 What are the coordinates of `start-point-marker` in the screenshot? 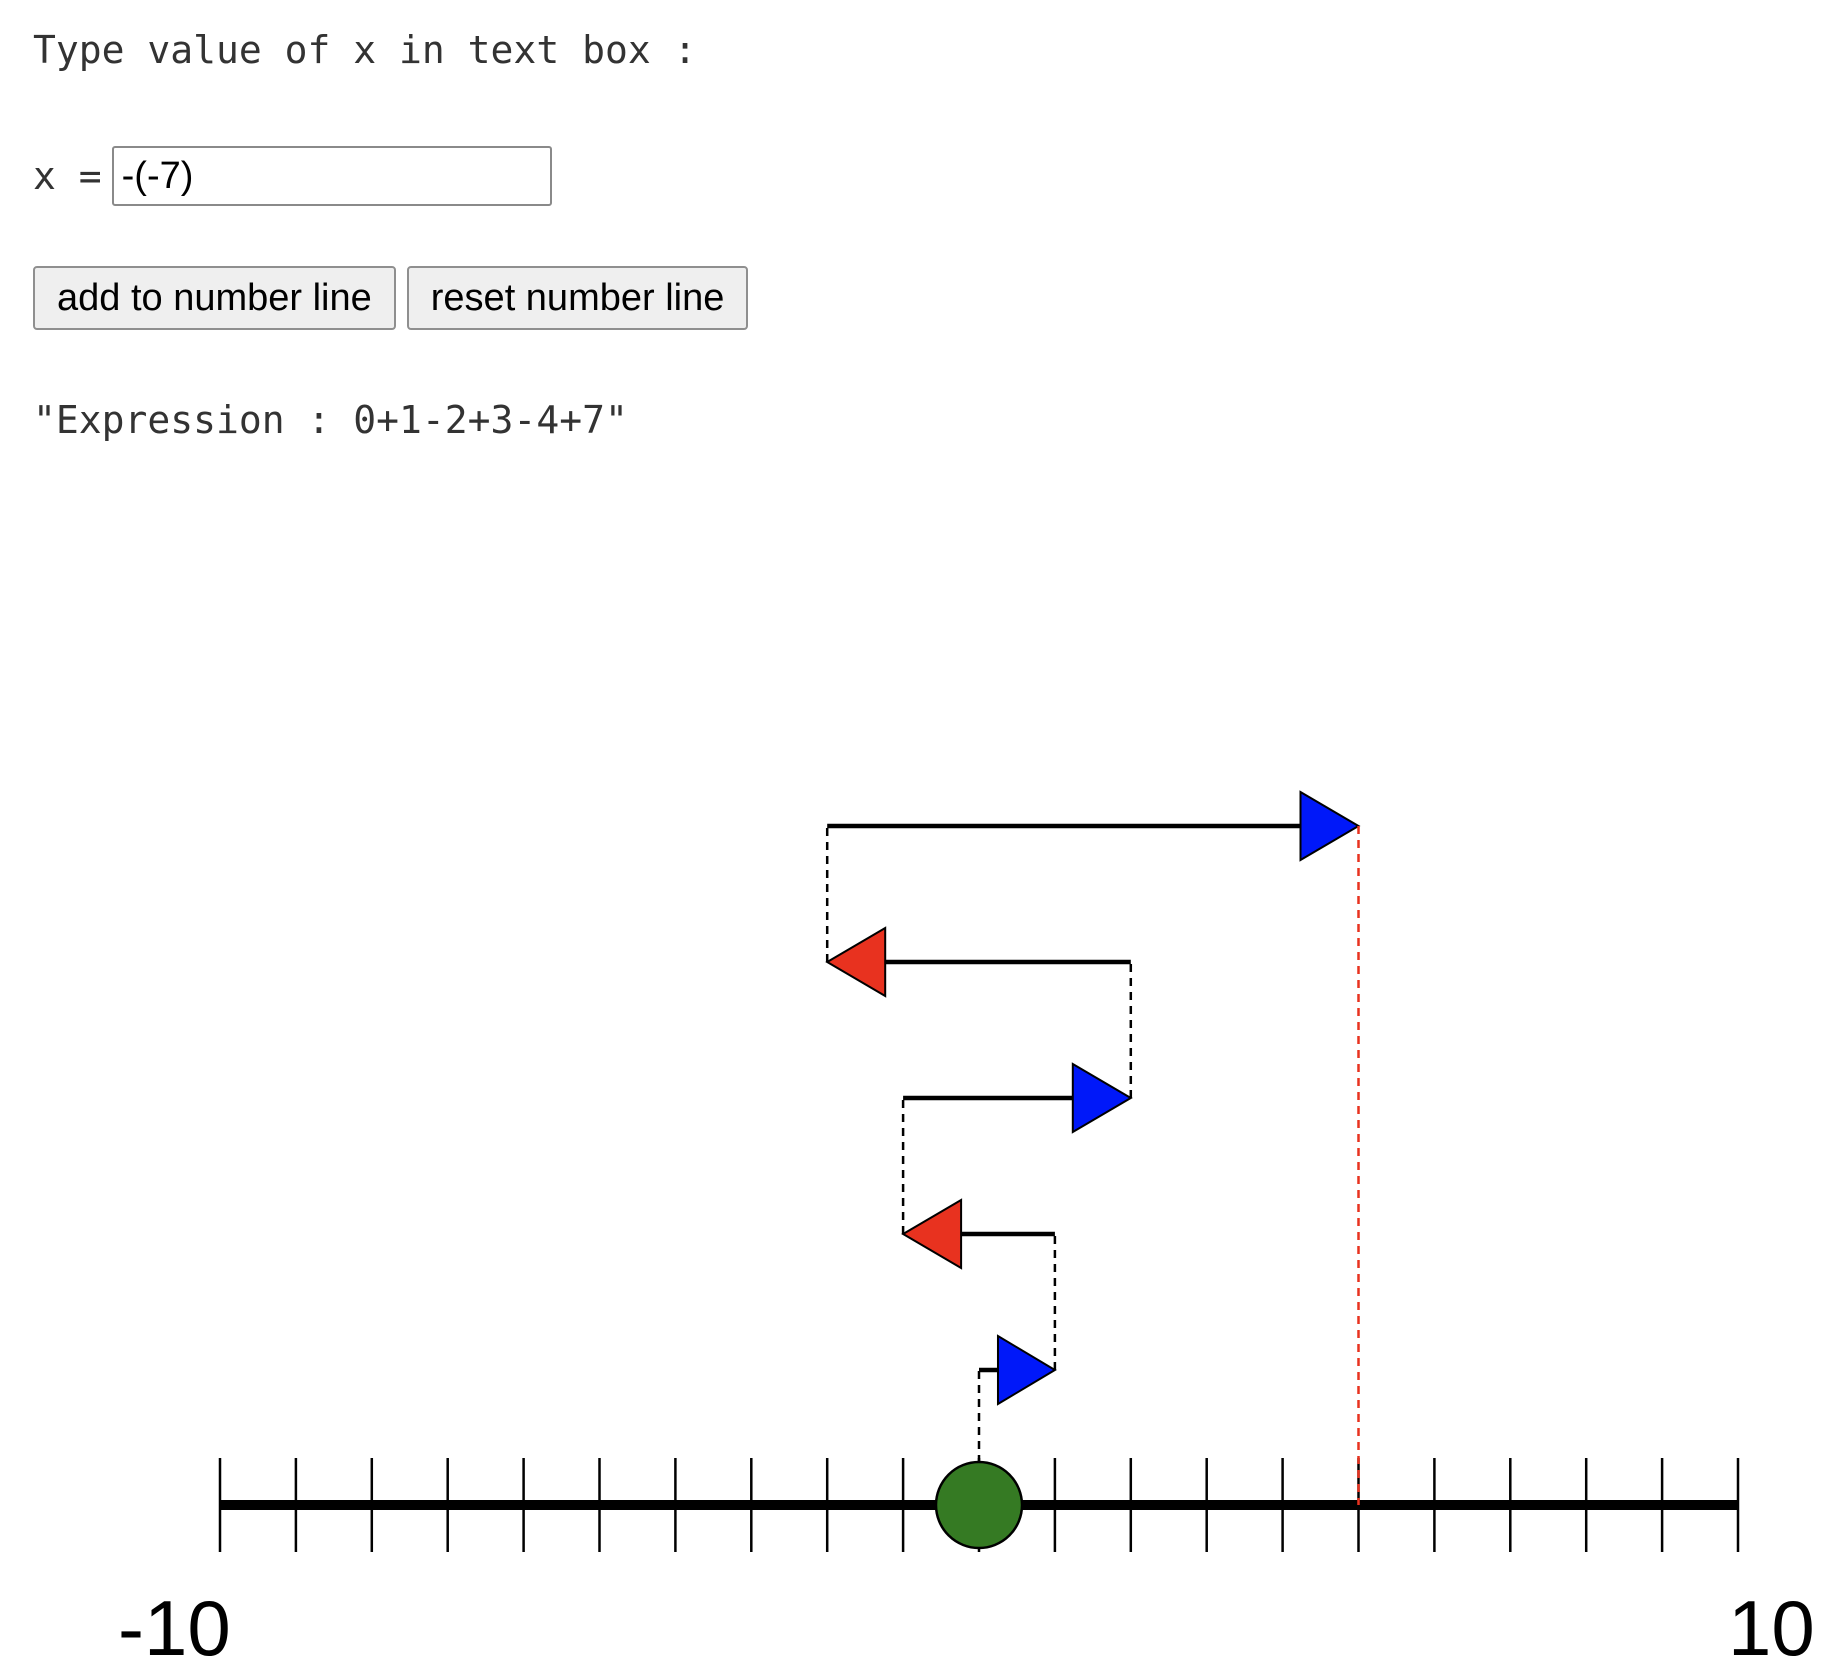 It's located at (979, 1505).